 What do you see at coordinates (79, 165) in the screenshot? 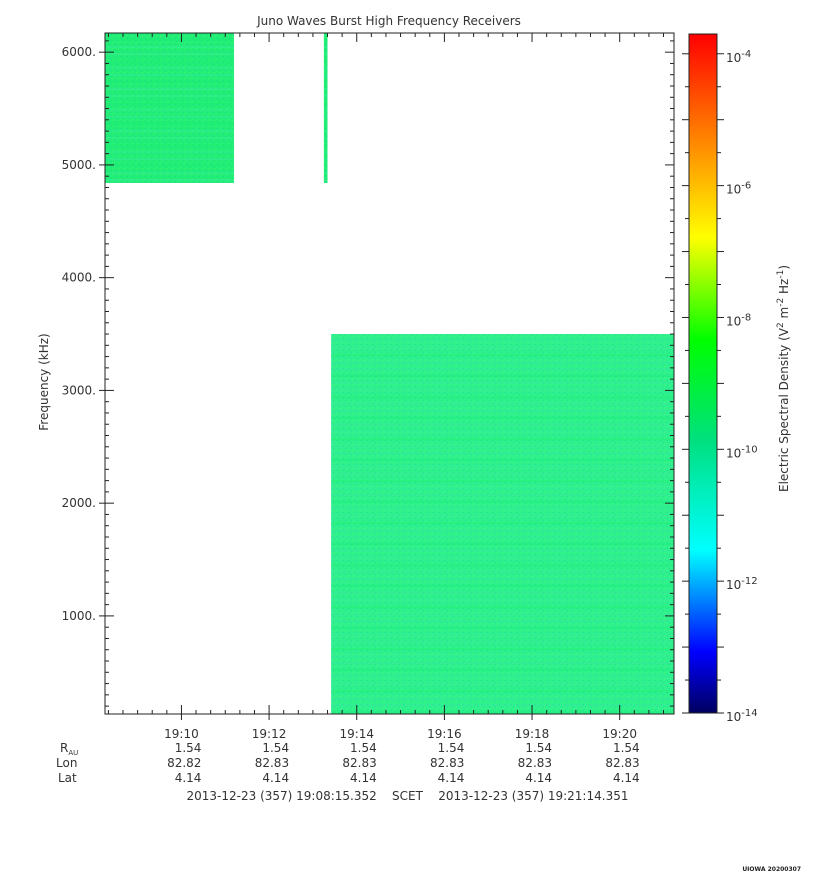
I see `y-tick-label: 5000.` at bounding box center [79, 165].